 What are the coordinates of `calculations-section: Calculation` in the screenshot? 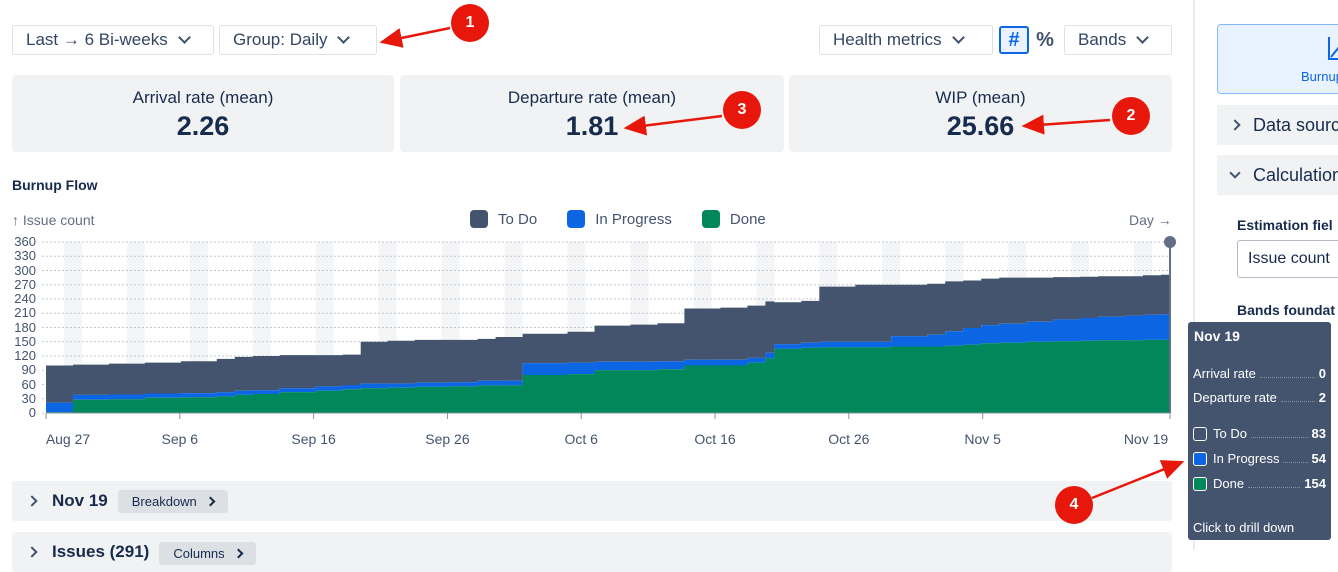 It's located at (1277, 175).